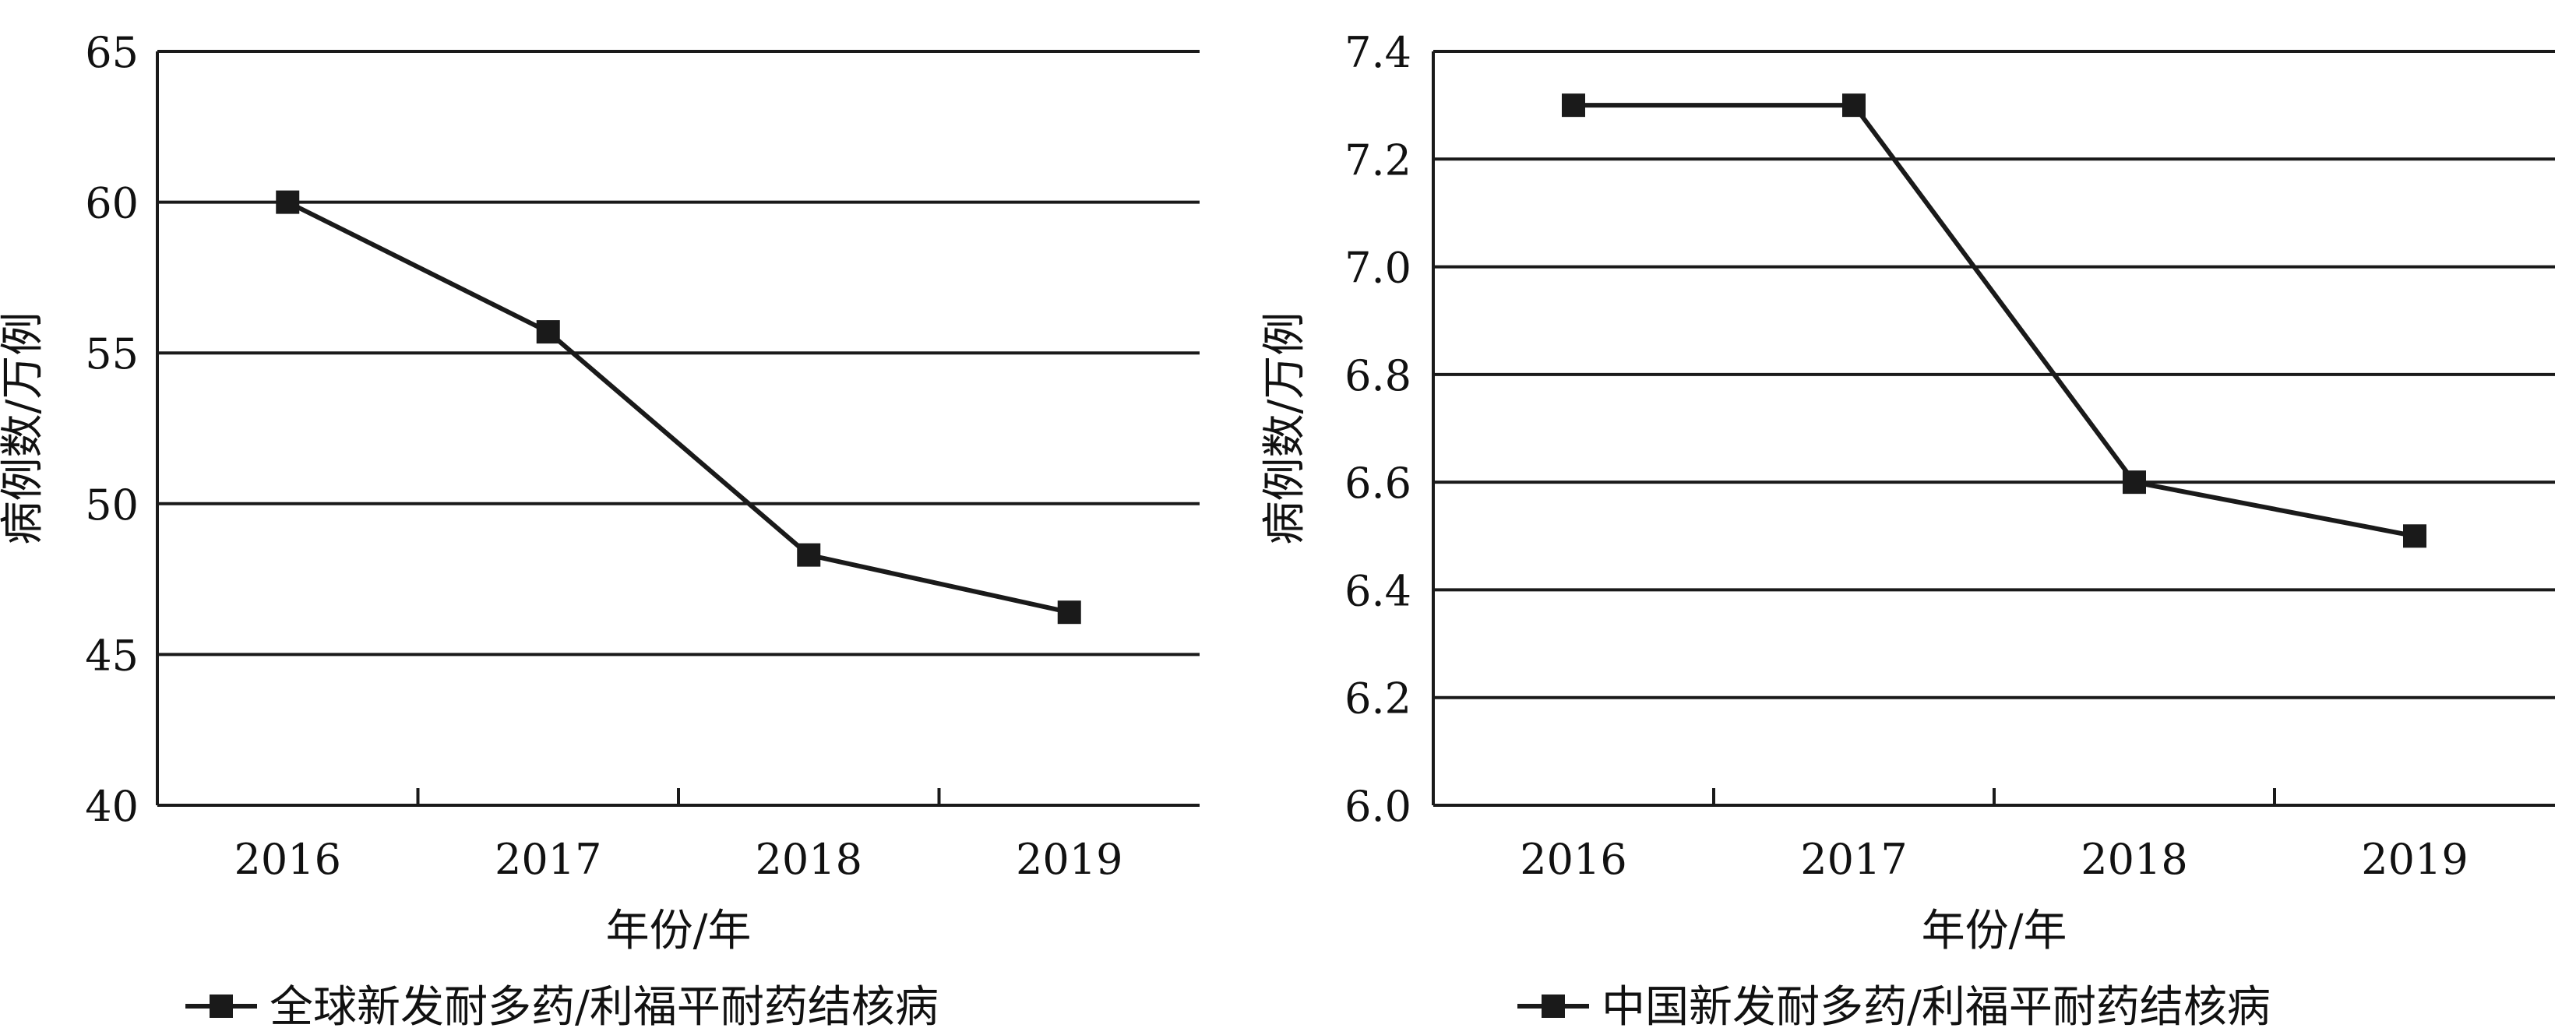 Image resolution: width=2576 pixels, height=1035 pixels. Describe the element at coordinates (1377, 52) in the screenshot. I see `y-tick-label: 7.4` at that location.